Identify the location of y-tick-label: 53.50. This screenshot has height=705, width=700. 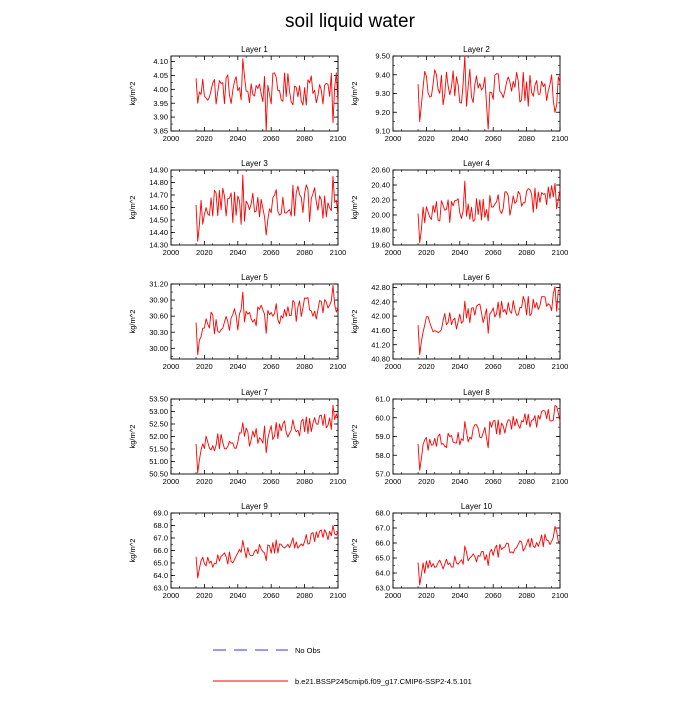
(158, 399).